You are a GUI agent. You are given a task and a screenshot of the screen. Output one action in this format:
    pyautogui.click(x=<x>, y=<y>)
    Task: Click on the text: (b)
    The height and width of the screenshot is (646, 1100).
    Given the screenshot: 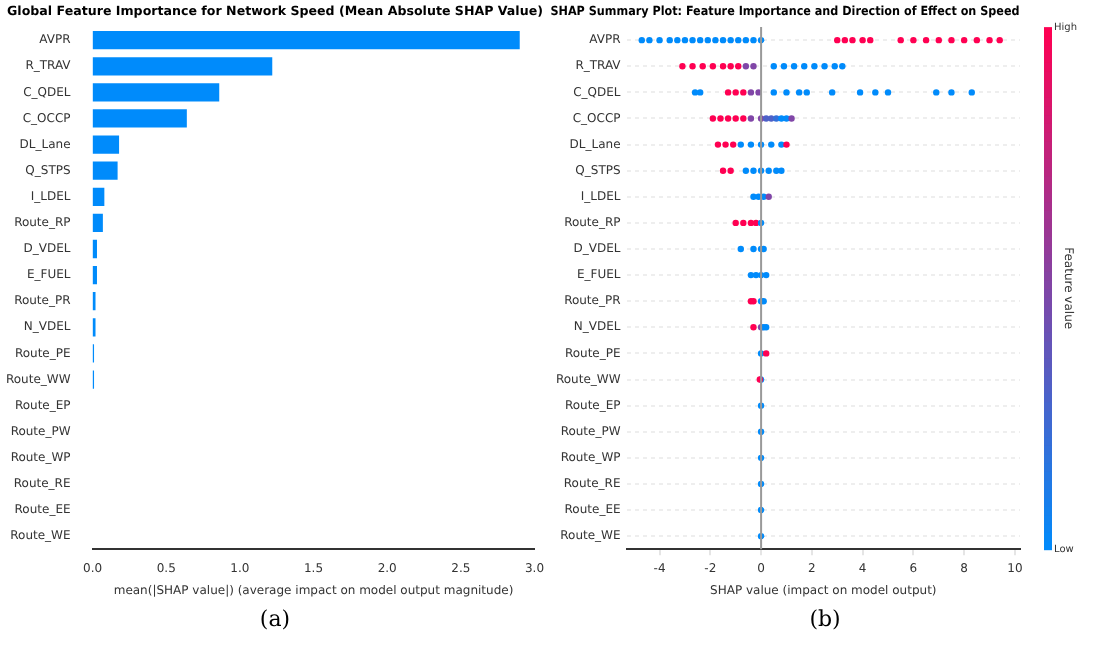 What is the action you would take?
    pyautogui.click(x=825, y=620)
    